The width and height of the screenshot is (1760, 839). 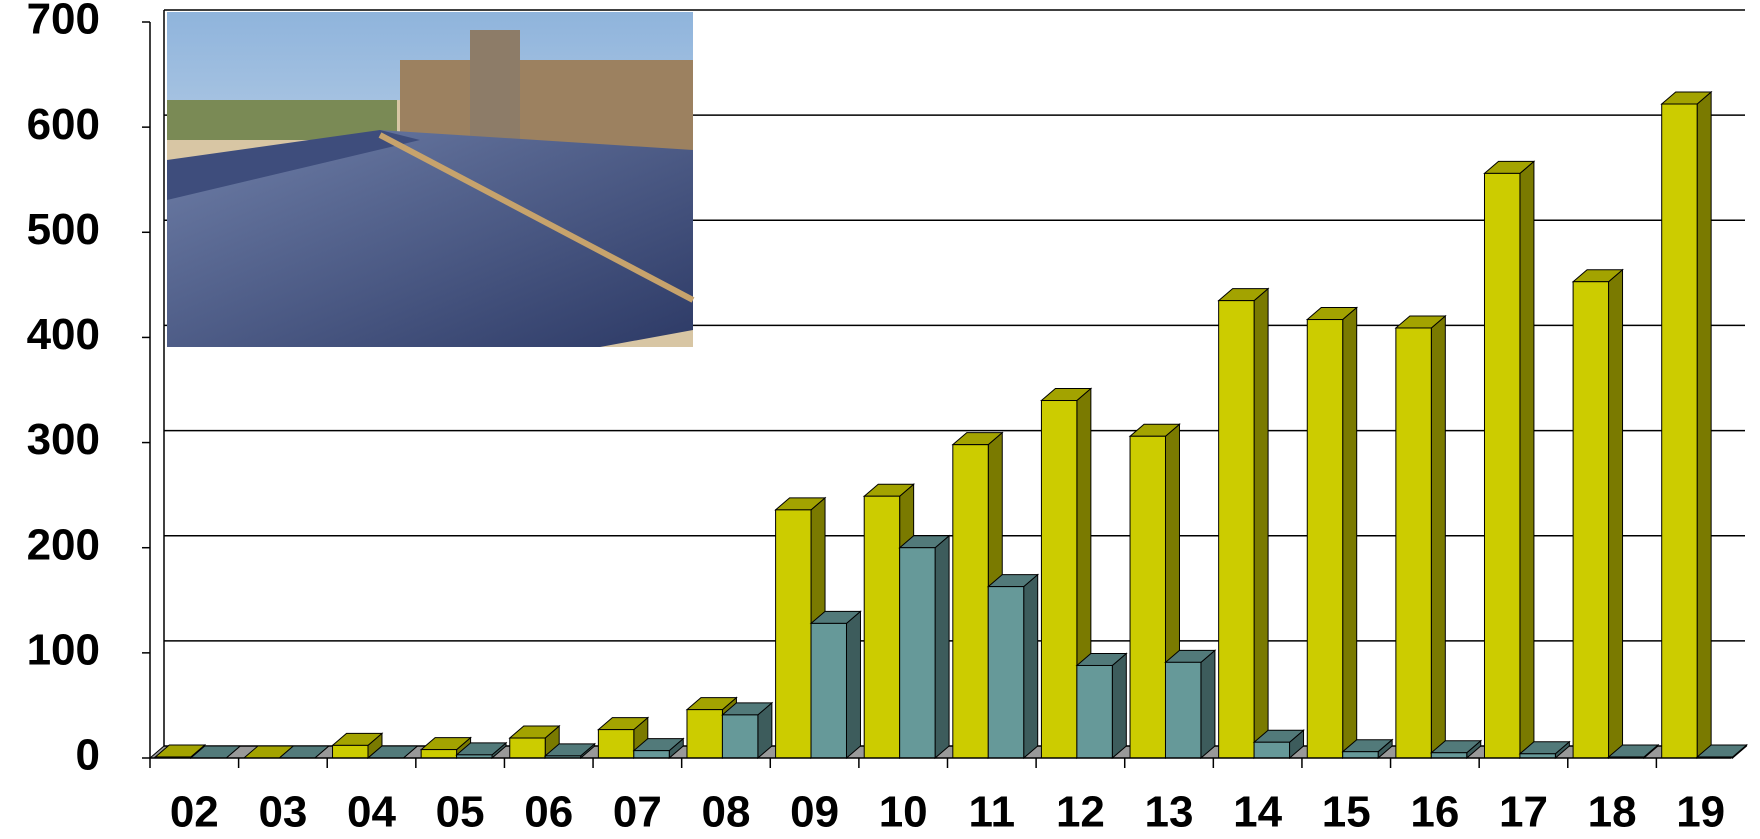 What do you see at coordinates (63, 334) in the screenshot?
I see `y-tick-label: 400` at bounding box center [63, 334].